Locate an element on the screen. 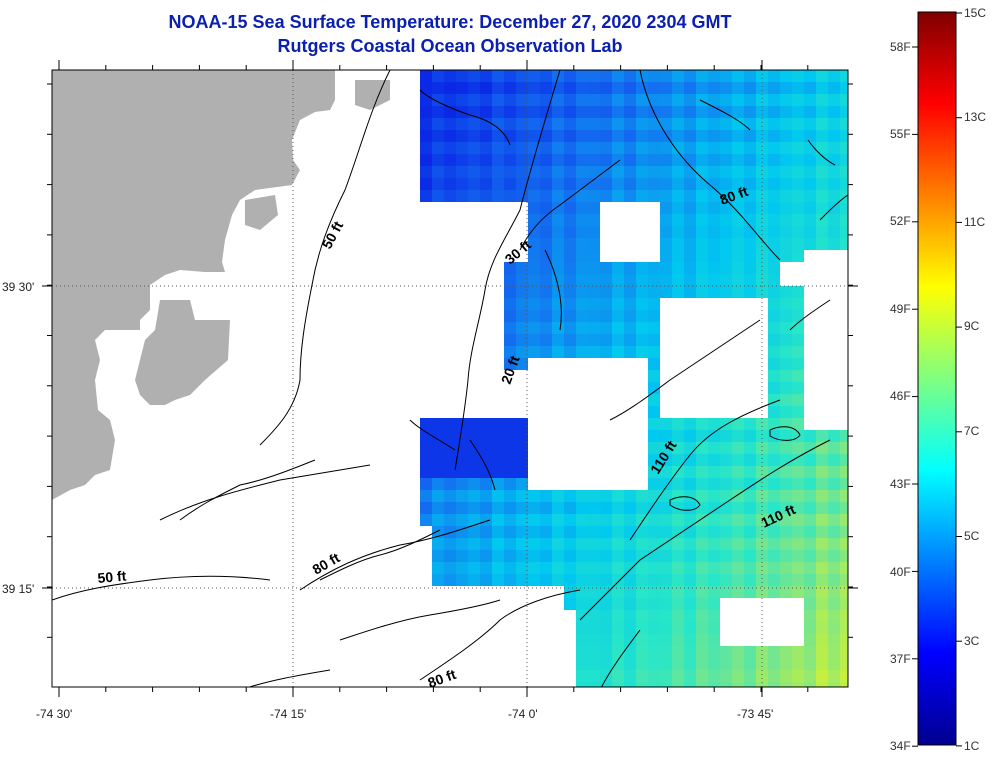 Image resolution: width=992 pixels, height=761 pixels. colorbar-f-label: 55F is located at coordinates (900, 134).